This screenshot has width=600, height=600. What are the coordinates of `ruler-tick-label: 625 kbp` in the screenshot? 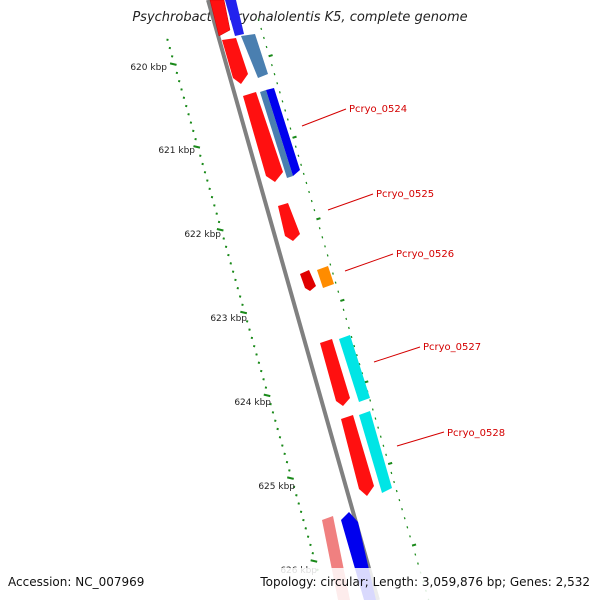 It's located at (276, 487).